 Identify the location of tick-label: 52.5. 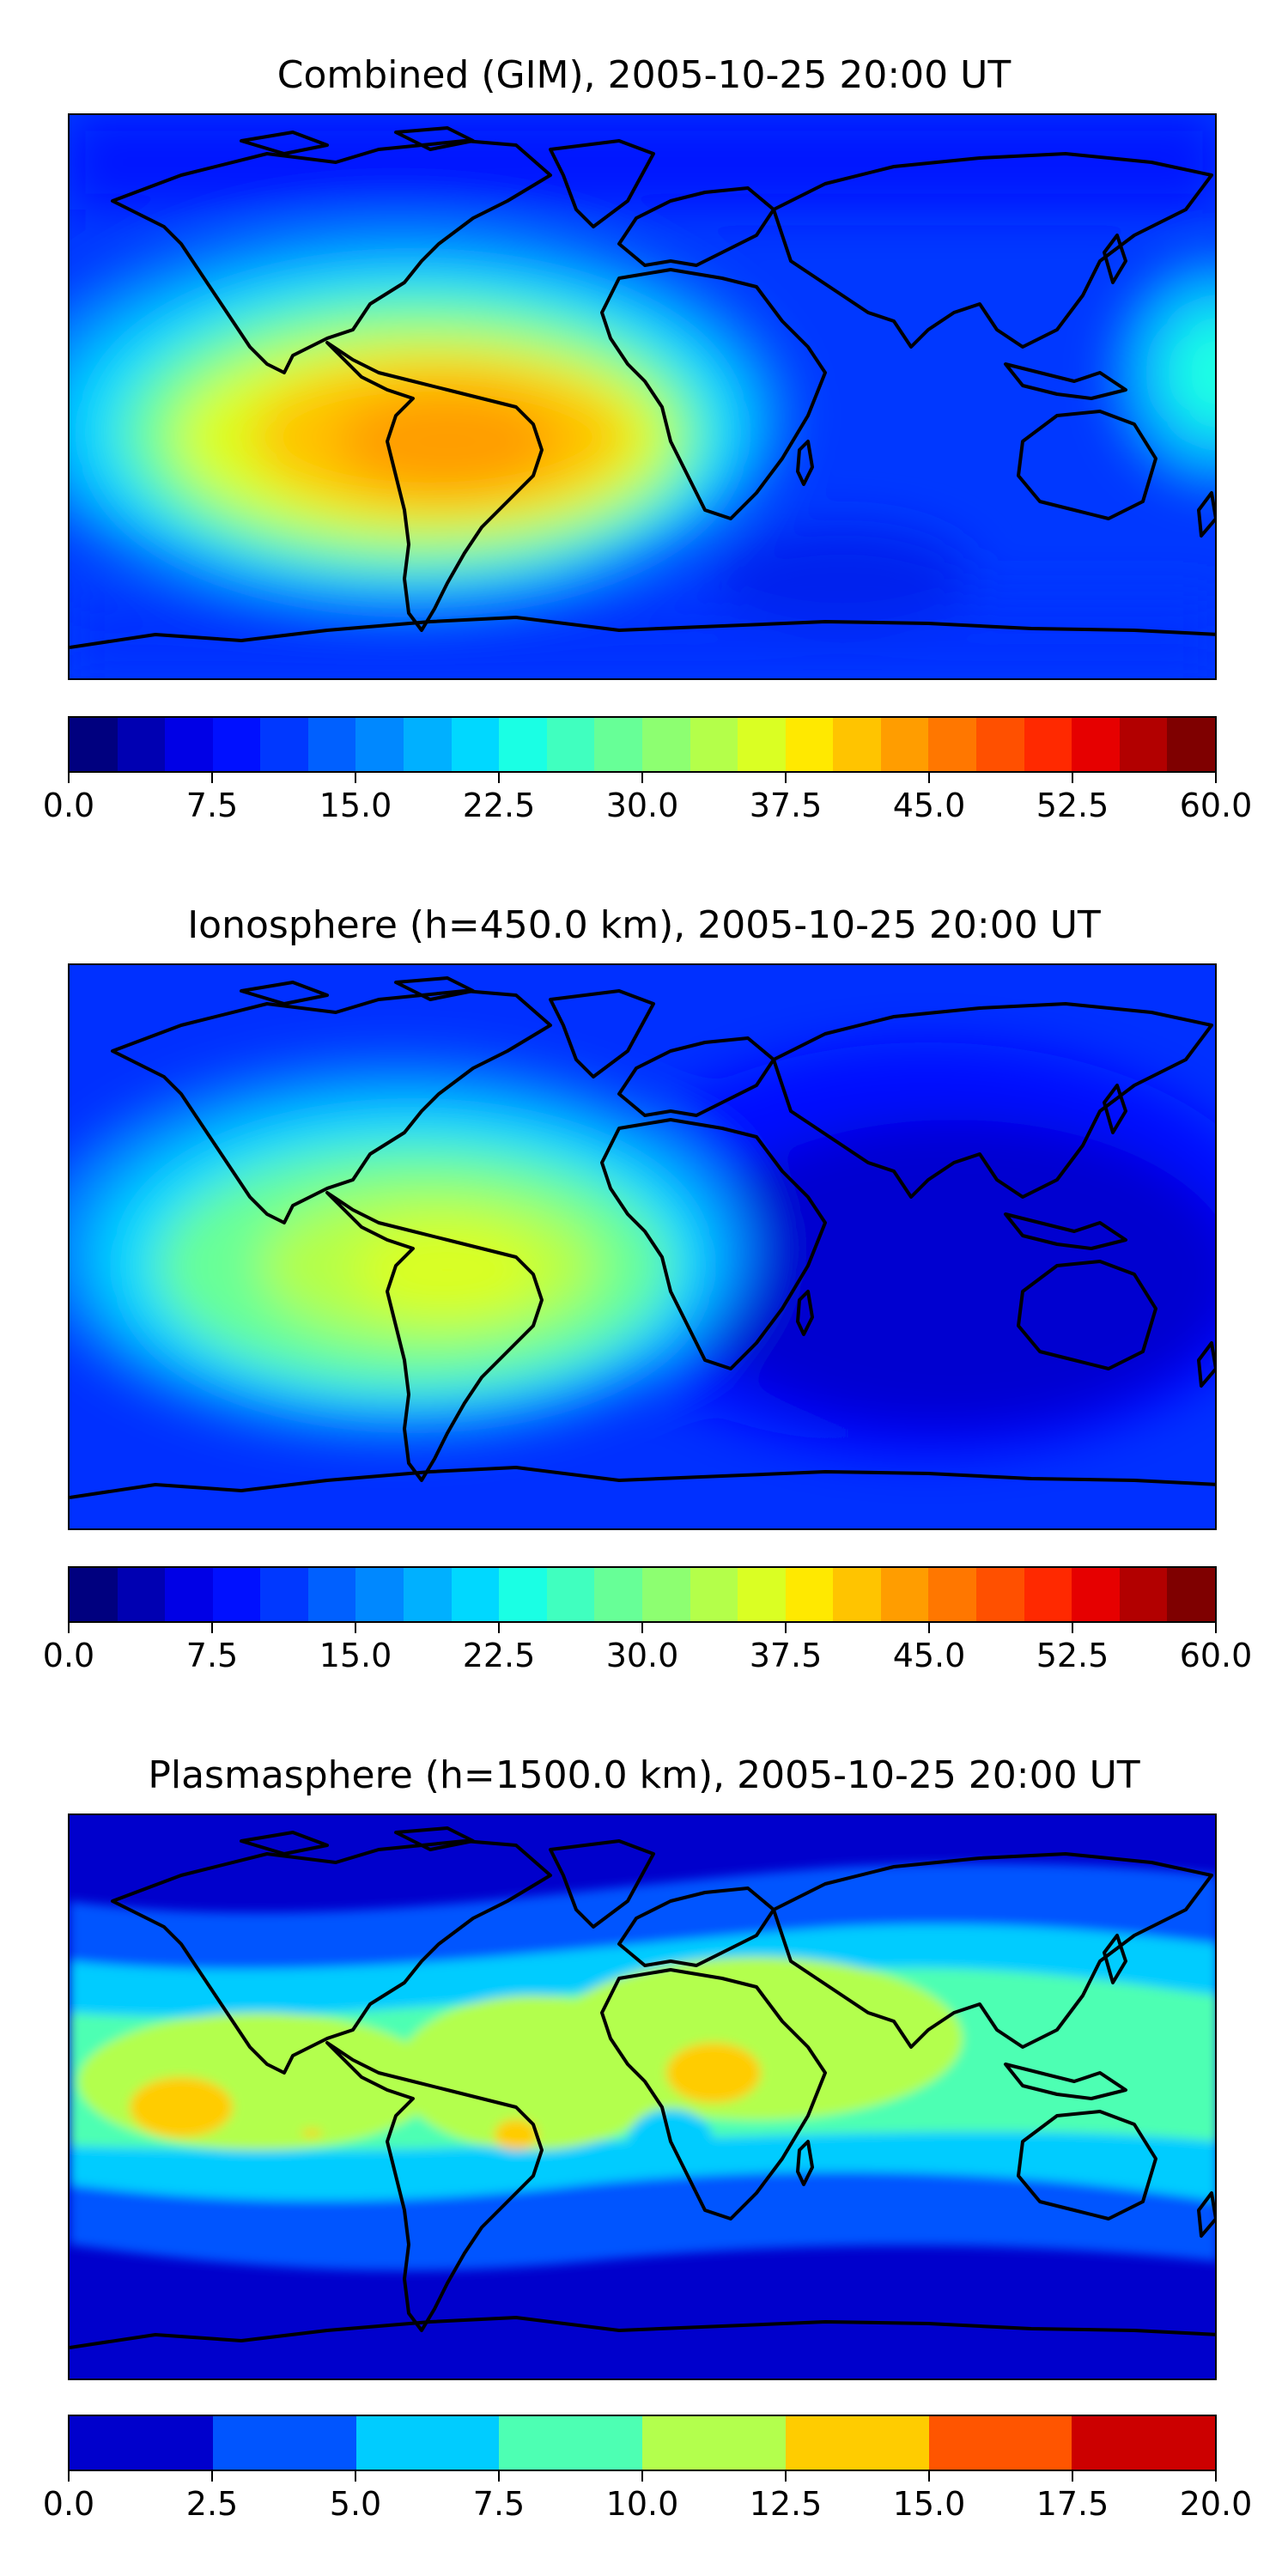
(1072, 1656).